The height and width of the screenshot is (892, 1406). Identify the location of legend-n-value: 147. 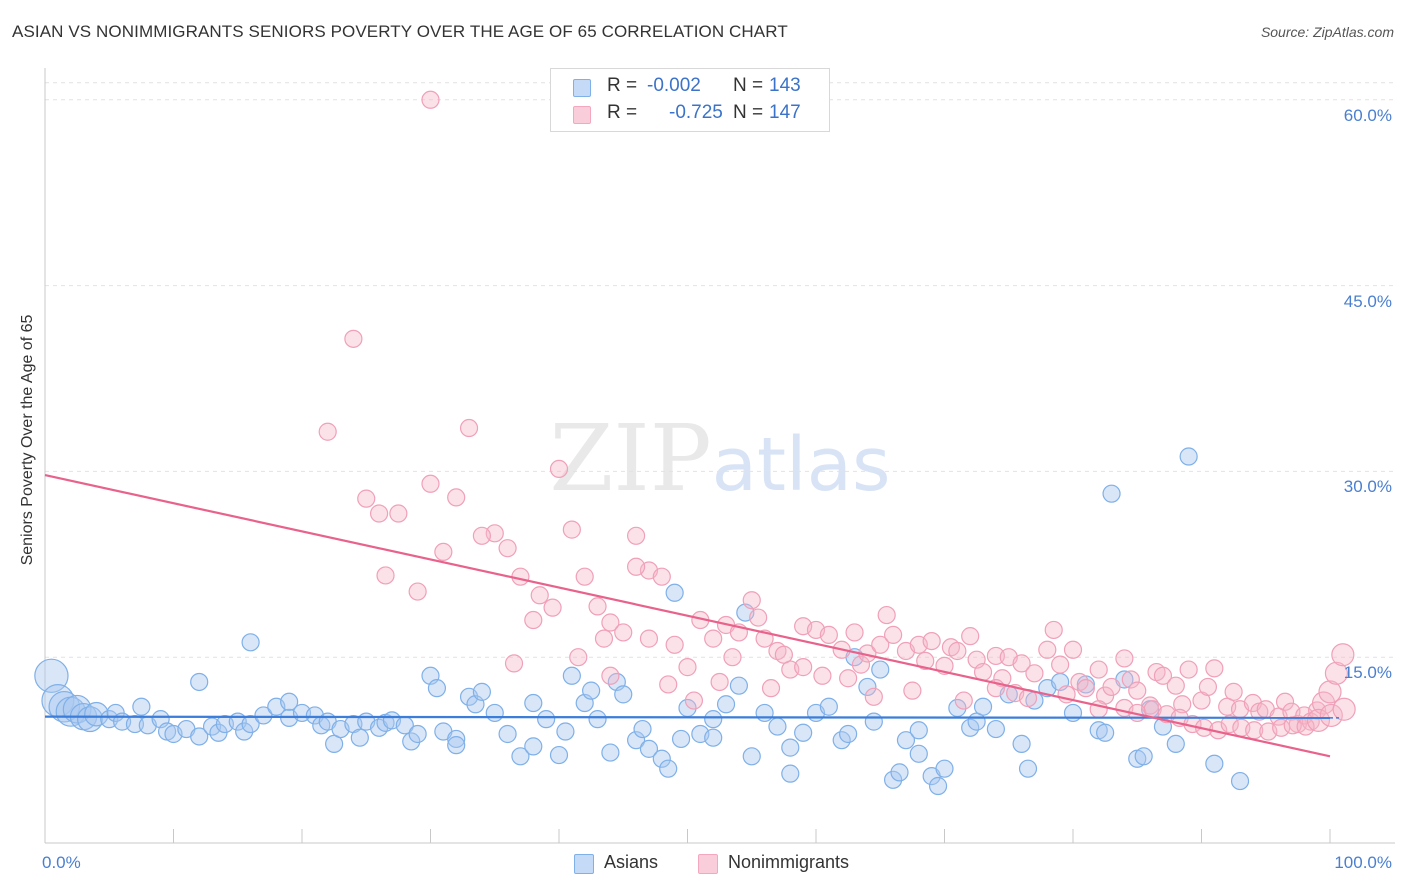
(785, 112).